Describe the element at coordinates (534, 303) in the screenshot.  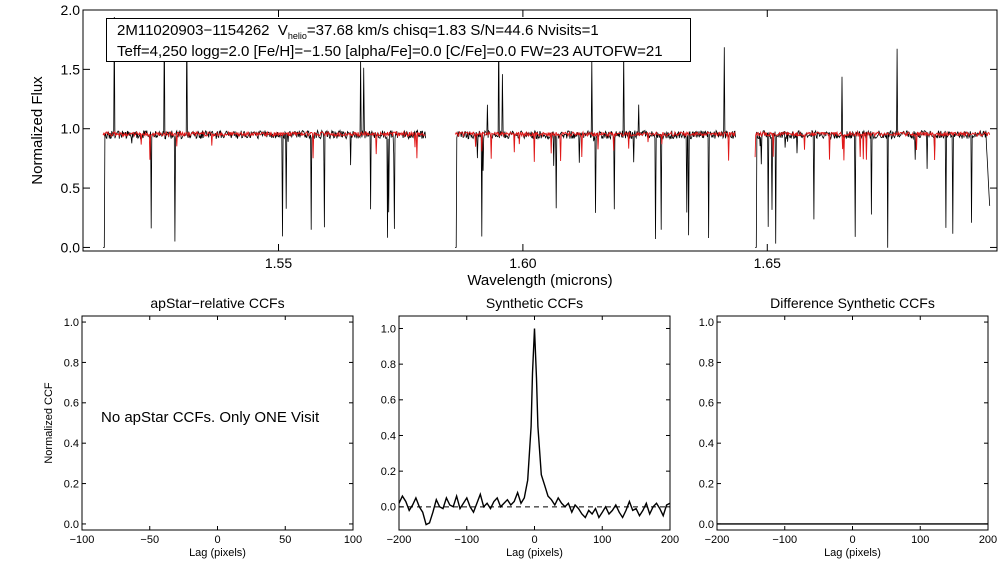
I see `panel-title: Synthetic CCFs` at that location.